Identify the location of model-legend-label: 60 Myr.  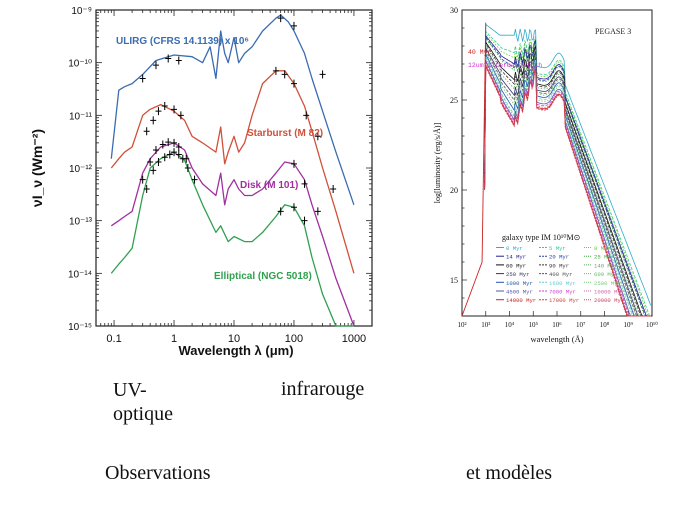
(516, 265).